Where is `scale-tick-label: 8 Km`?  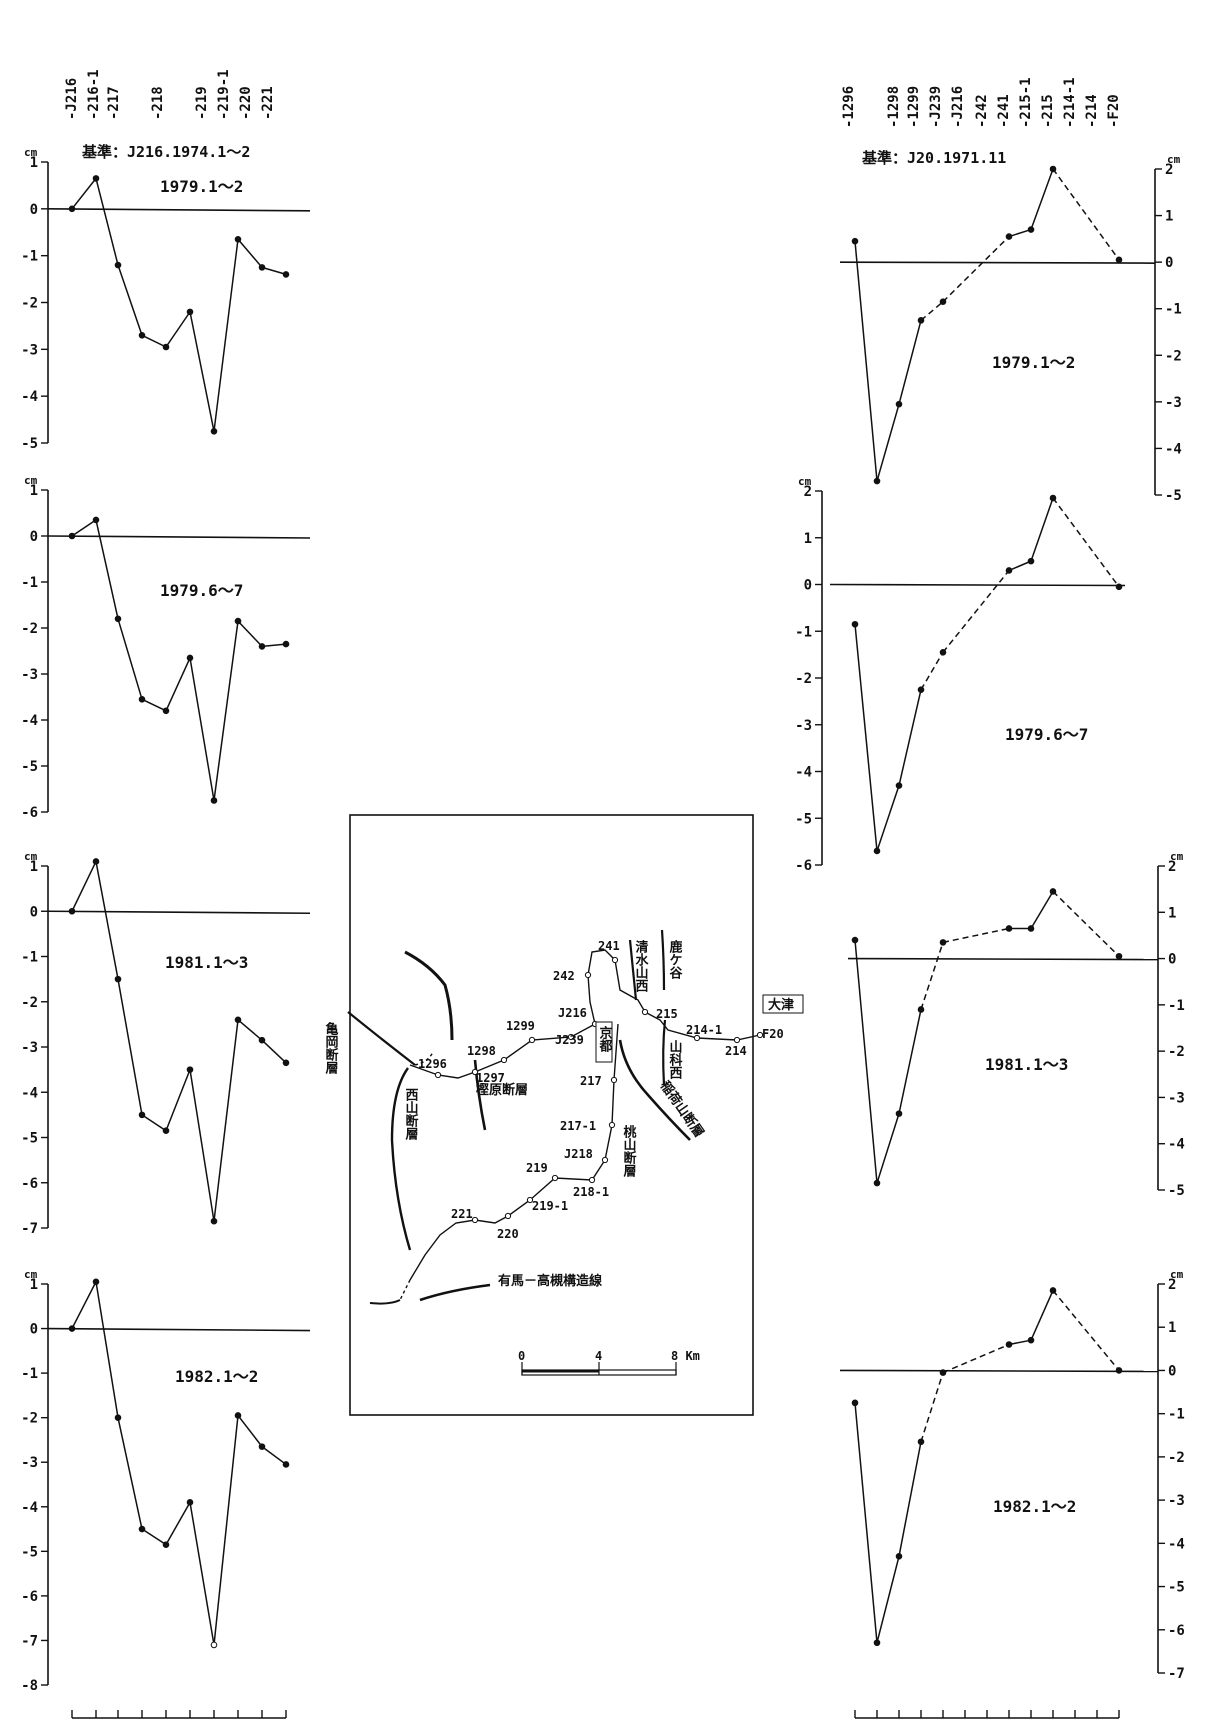
scale-tick-label: 8 Km is located at coordinates (685, 1356).